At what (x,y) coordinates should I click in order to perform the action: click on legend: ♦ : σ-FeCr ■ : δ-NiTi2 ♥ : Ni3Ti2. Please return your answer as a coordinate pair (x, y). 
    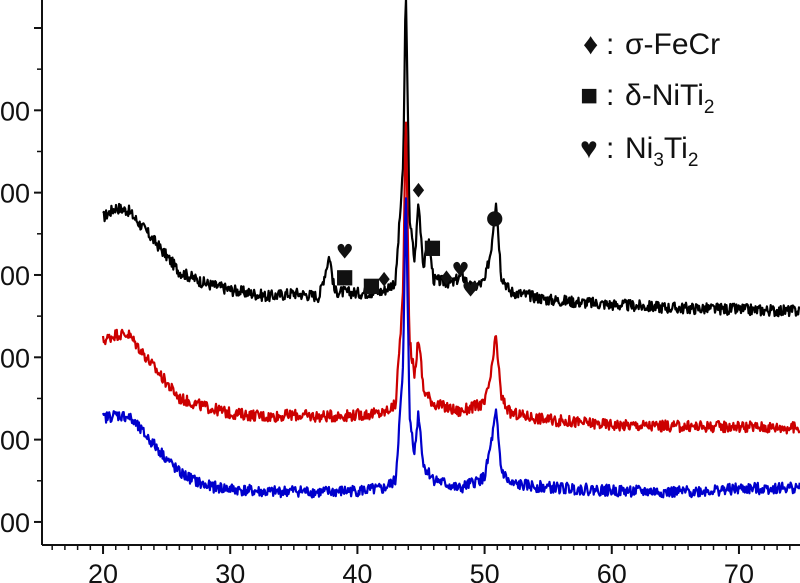
    Looking at the image, I should click on (650, 99).